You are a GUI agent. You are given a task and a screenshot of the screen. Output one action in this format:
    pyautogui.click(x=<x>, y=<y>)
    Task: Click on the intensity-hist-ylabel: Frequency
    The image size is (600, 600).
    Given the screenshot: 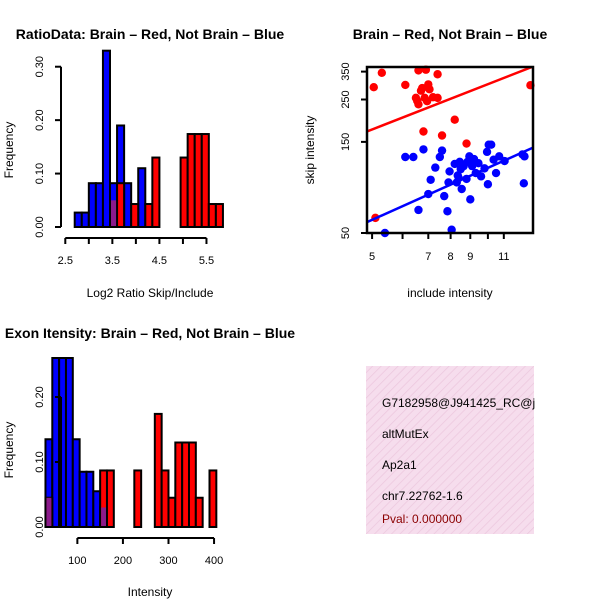 What is the action you would take?
    pyautogui.click(x=9, y=450)
    